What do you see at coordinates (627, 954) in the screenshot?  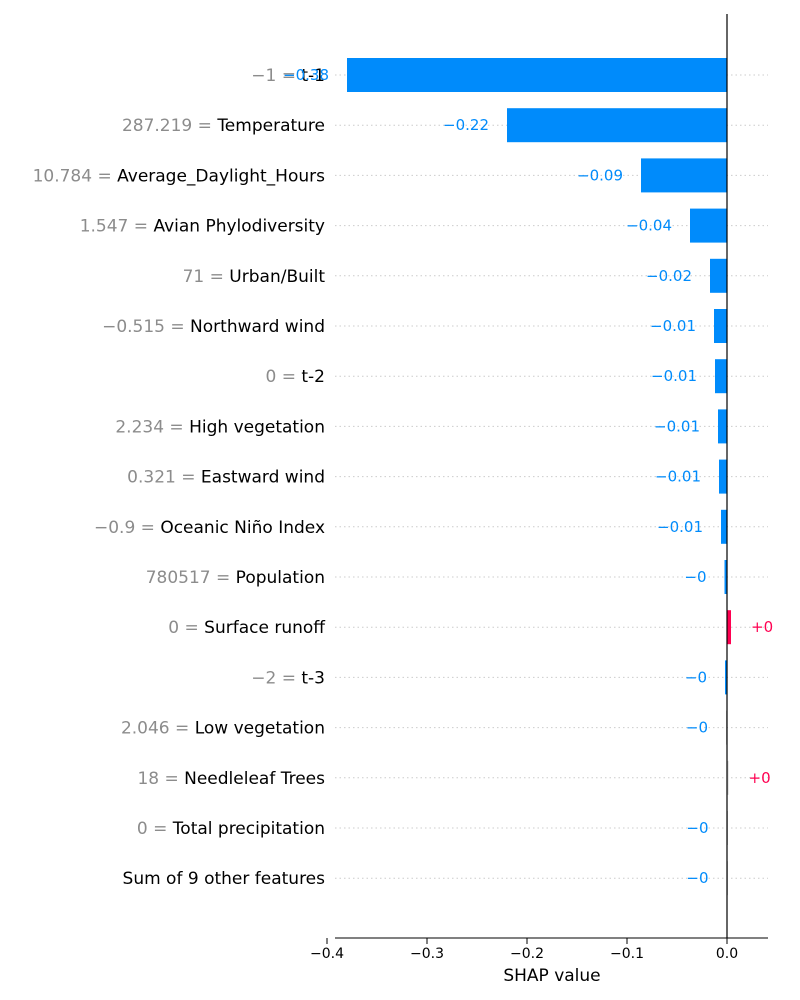 I see `x-tick-label: −0.1` at bounding box center [627, 954].